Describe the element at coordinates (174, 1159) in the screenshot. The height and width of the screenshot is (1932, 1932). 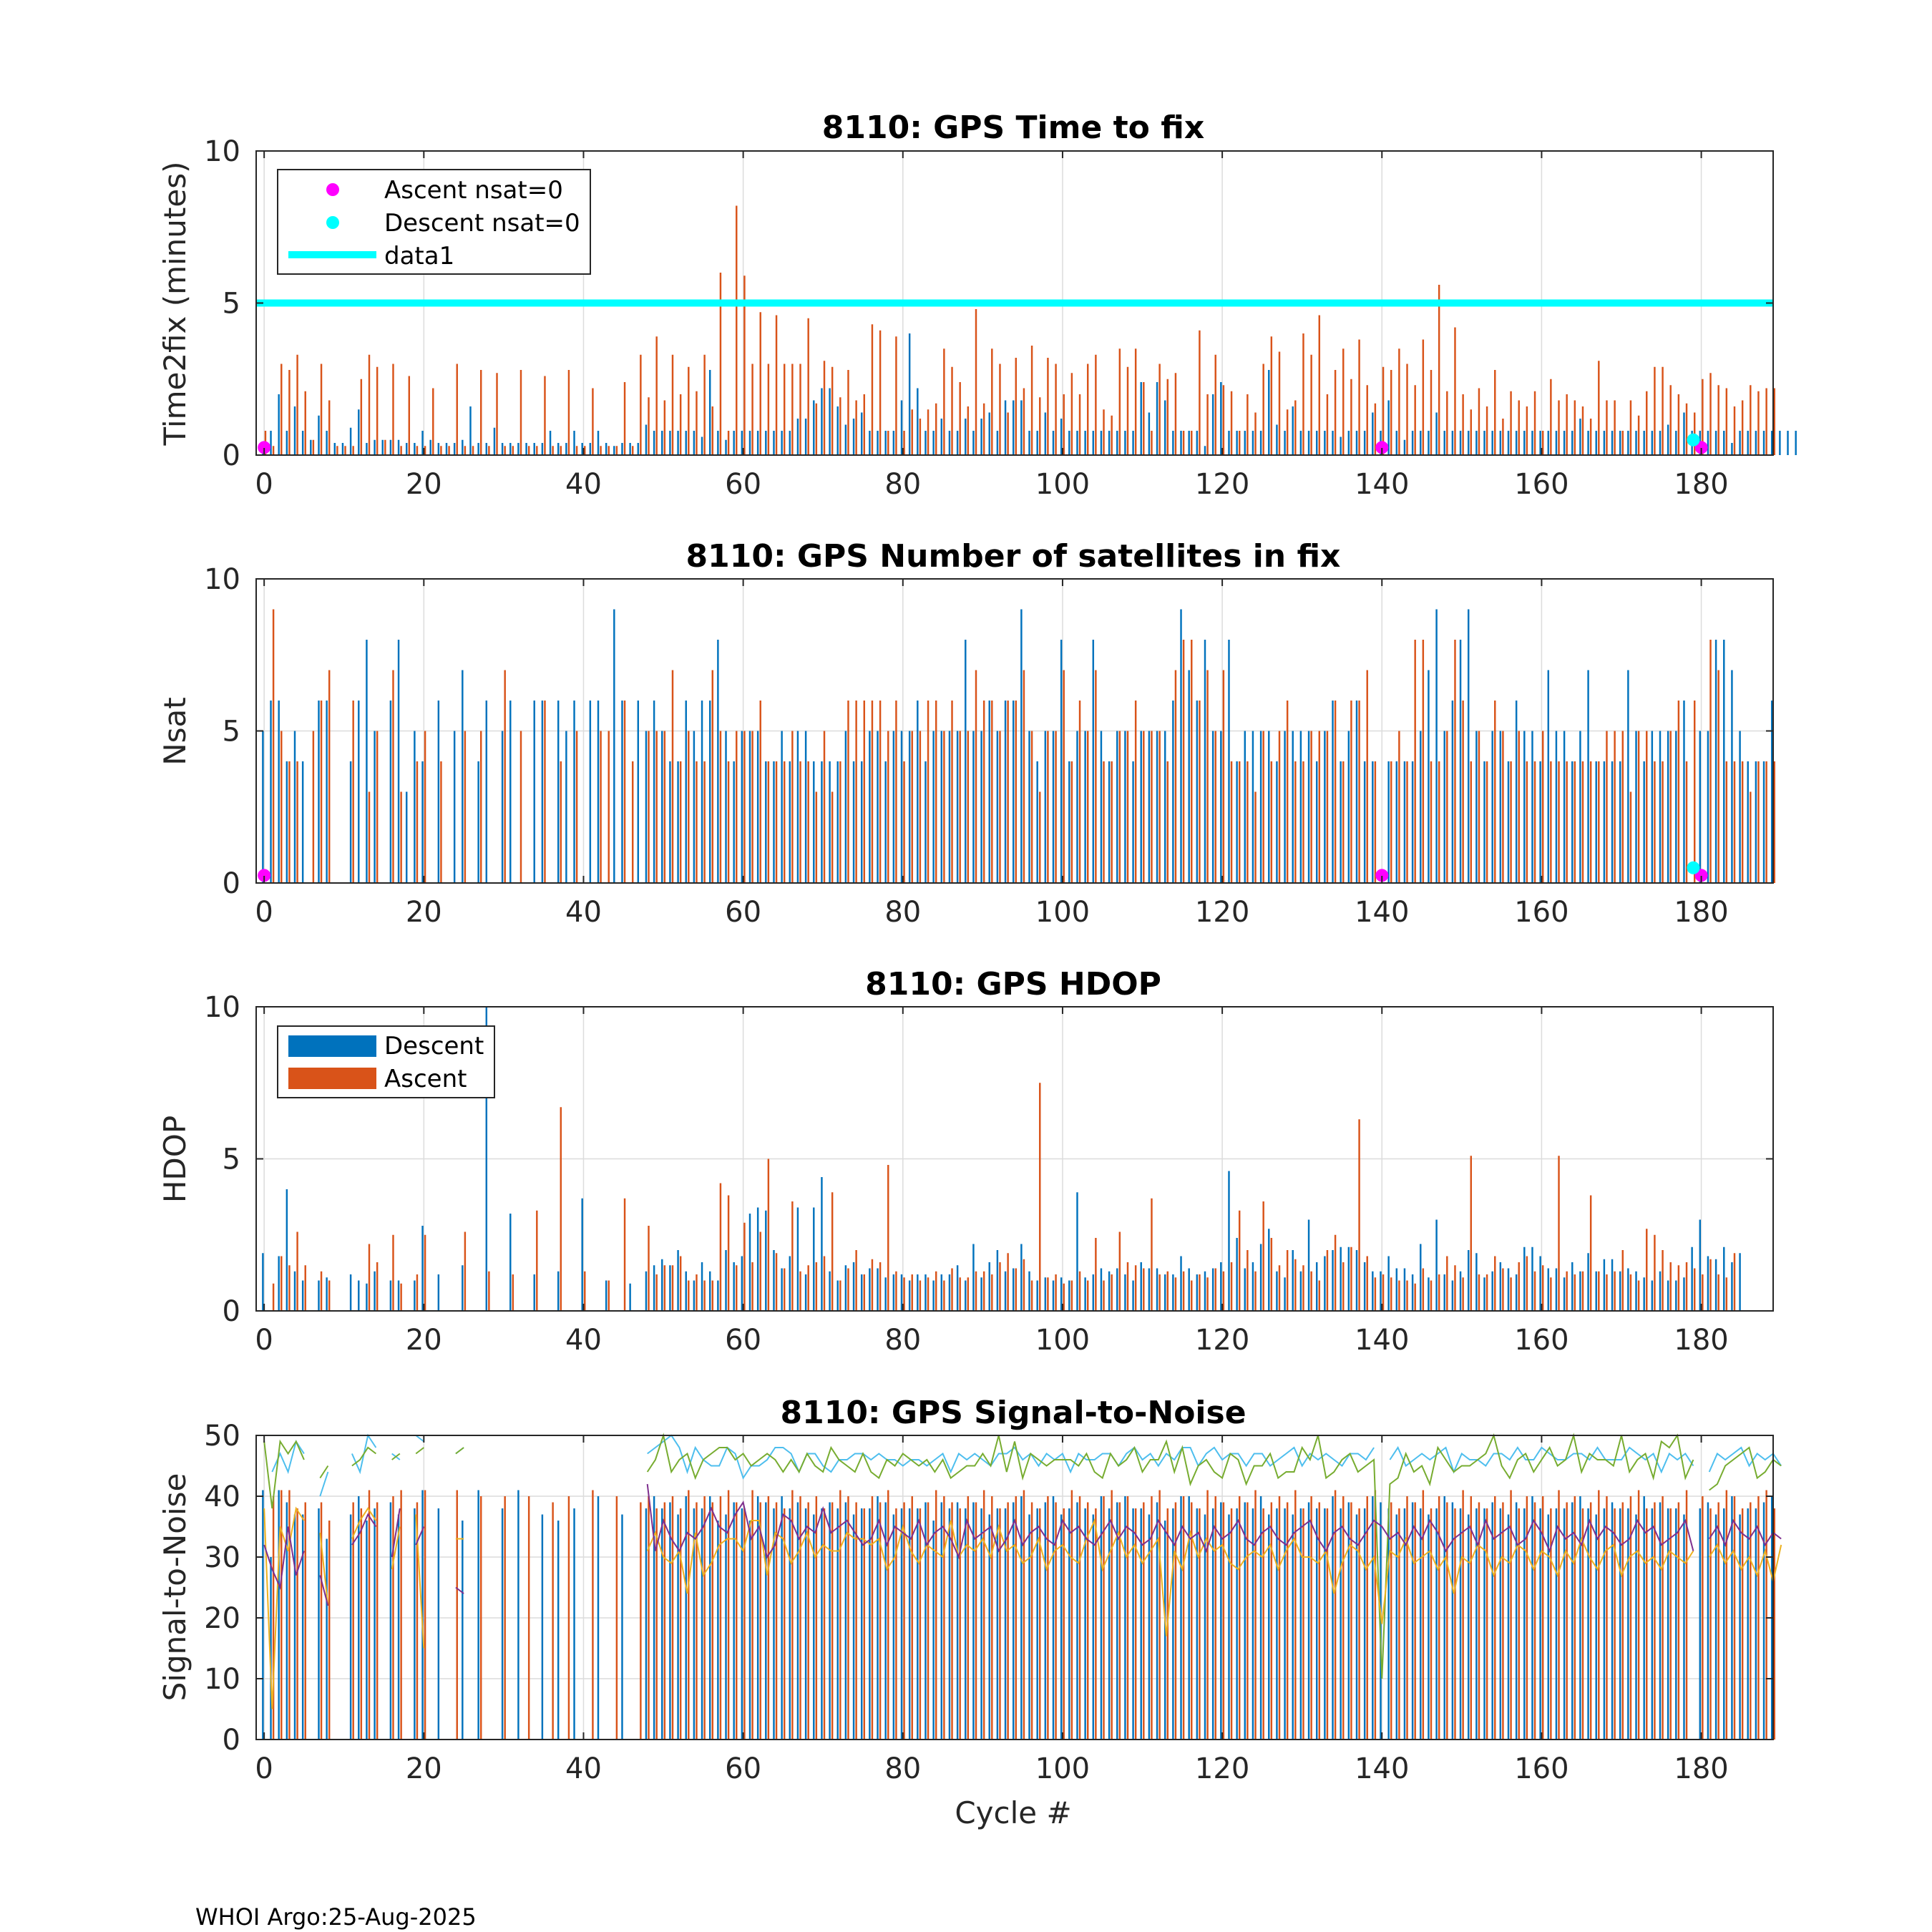
I see `hdop-ylabel: HDOP` at that location.